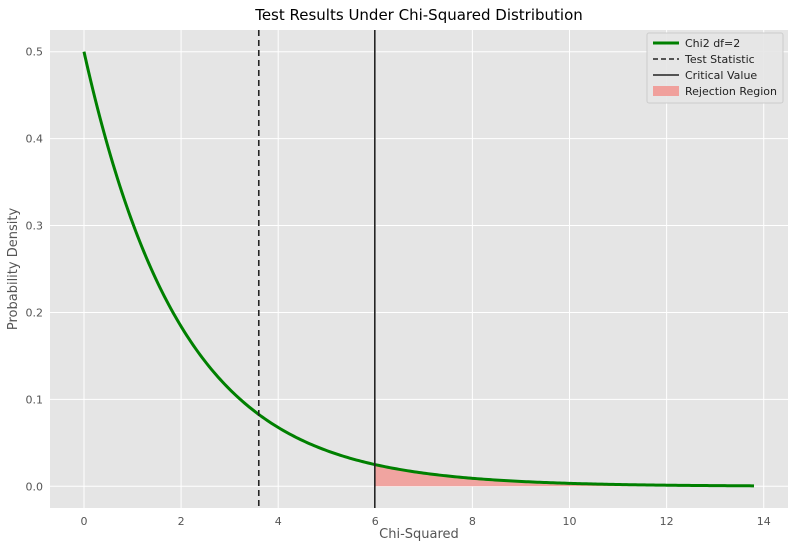  Describe the element at coordinates (35, 226) in the screenshot. I see `y-tick-label: 0.3` at that location.